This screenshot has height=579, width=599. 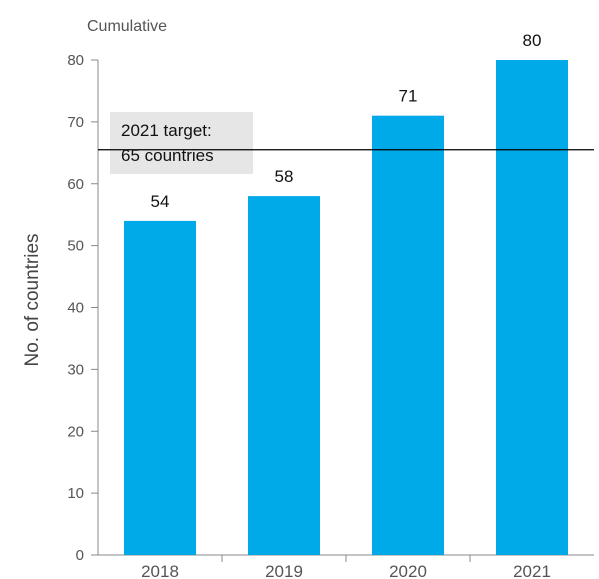 What do you see at coordinates (80, 555) in the screenshot?
I see `y-tick-label-0: 0` at bounding box center [80, 555].